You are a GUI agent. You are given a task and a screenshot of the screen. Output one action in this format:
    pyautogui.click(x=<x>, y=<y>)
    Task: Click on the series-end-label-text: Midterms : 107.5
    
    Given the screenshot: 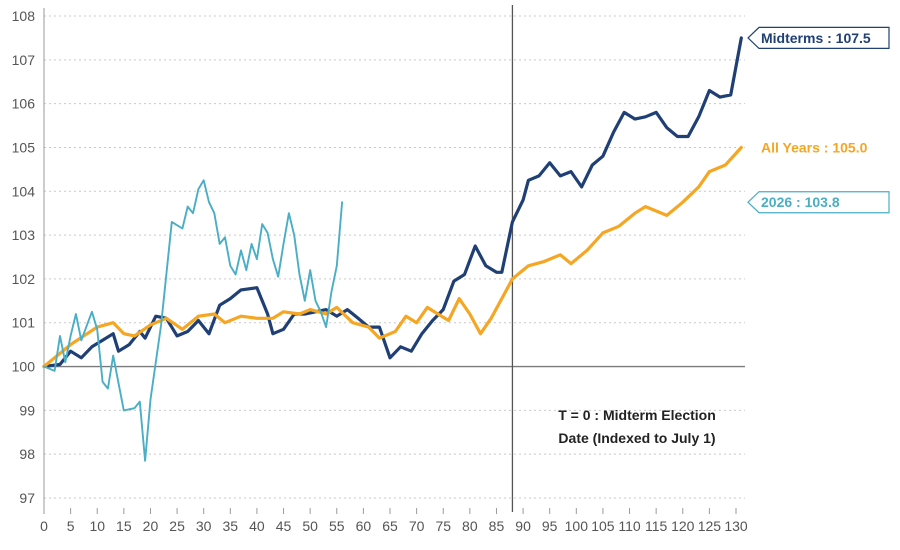 What is the action you would take?
    pyautogui.click(x=816, y=38)
    